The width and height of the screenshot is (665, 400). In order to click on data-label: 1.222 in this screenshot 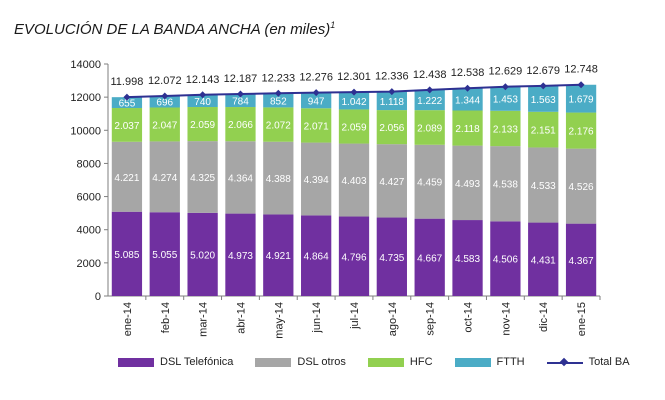, I will do `click(429, 101)`.